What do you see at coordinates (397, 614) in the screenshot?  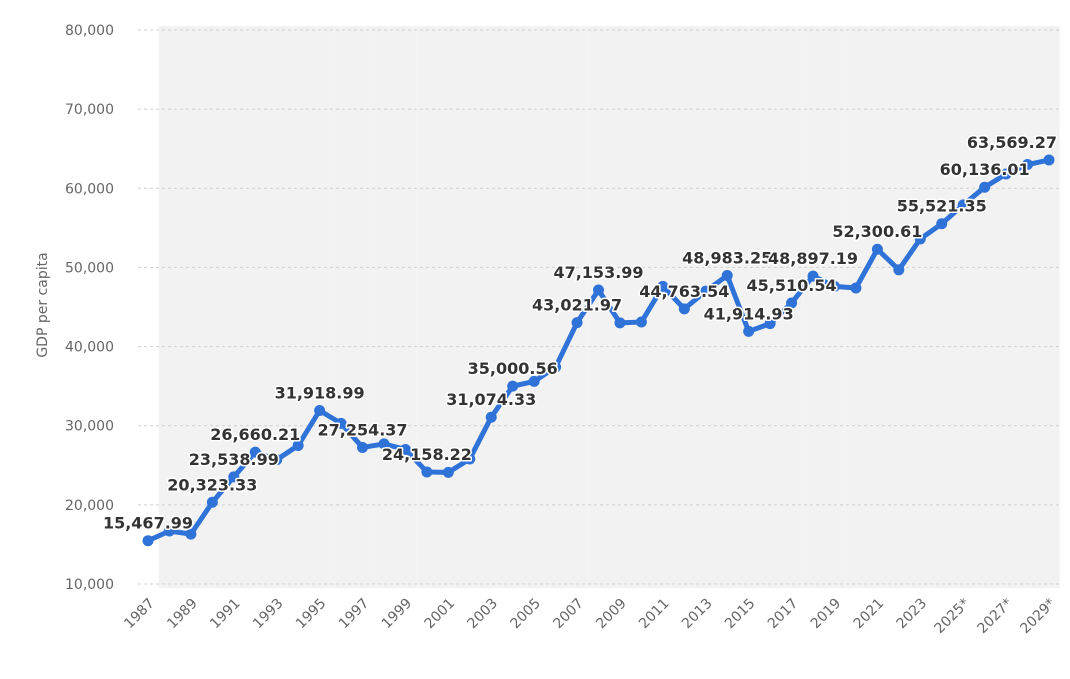 I see `x-tick-label: 1999` at bounding box center [397, 614].